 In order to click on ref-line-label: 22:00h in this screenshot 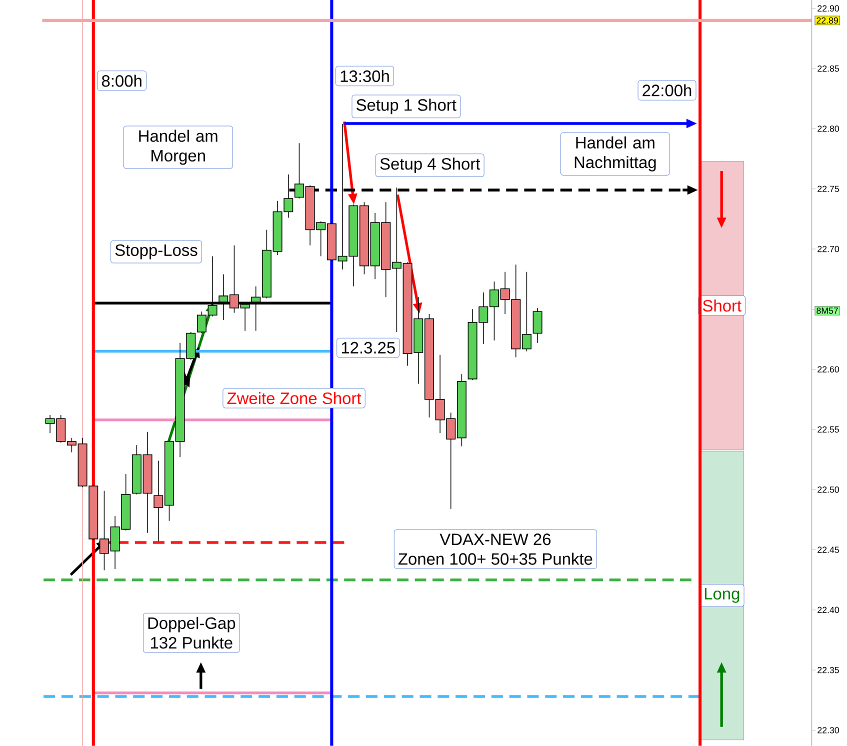, I will do `click(667, 90)`.